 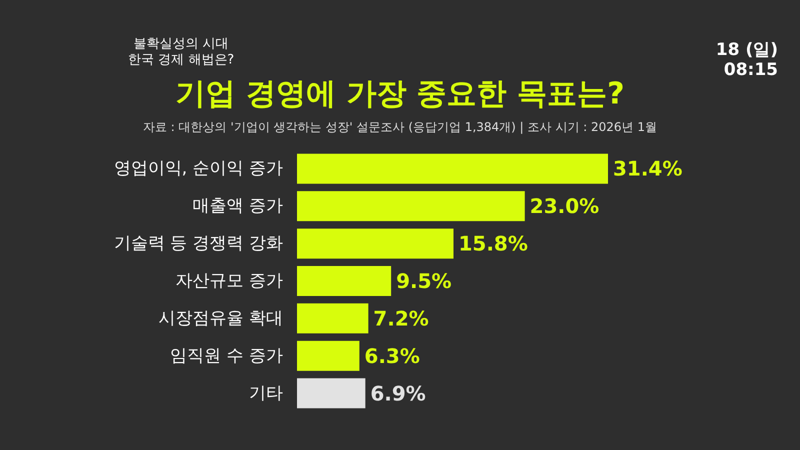 I want to click on y-tick-label: 영업이익, 순이익 증가, so click(x=198, y=168).